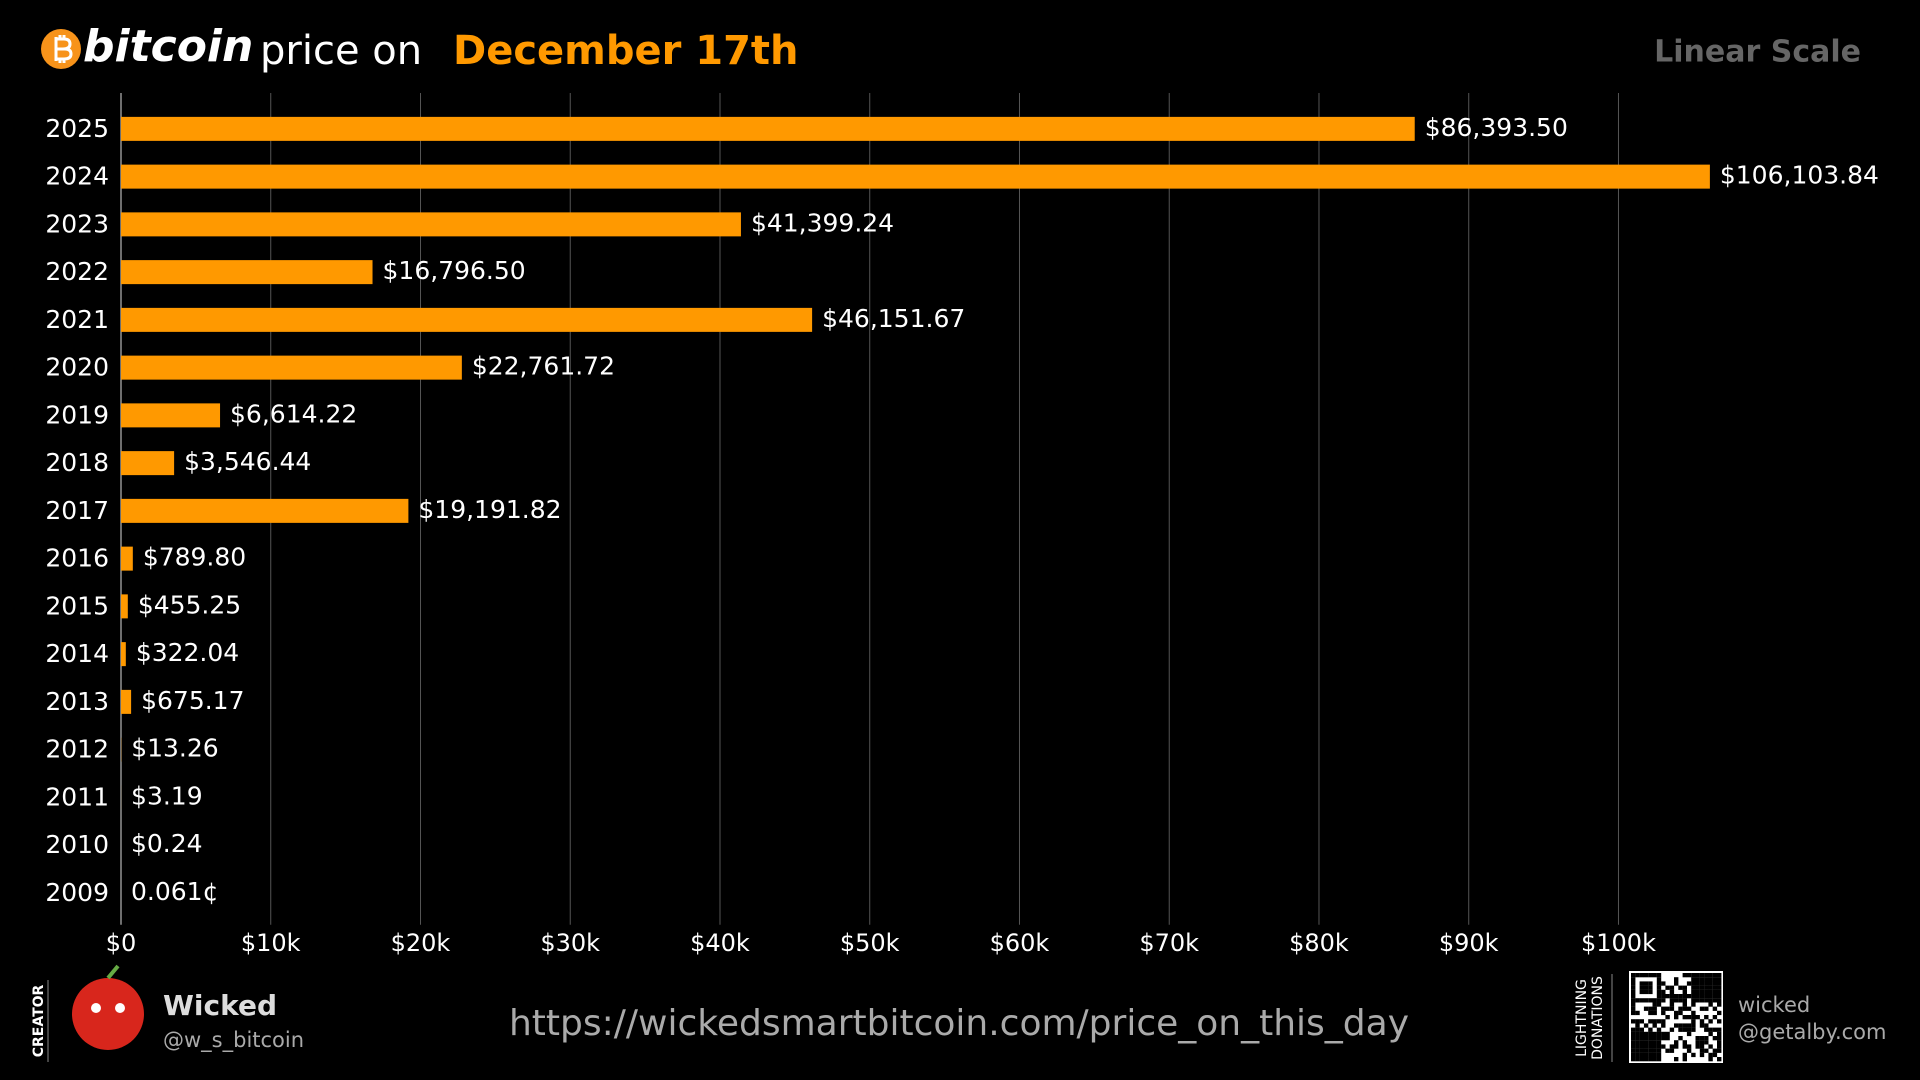  I want to click on y-tick-label: 2020, so click(77, 367).